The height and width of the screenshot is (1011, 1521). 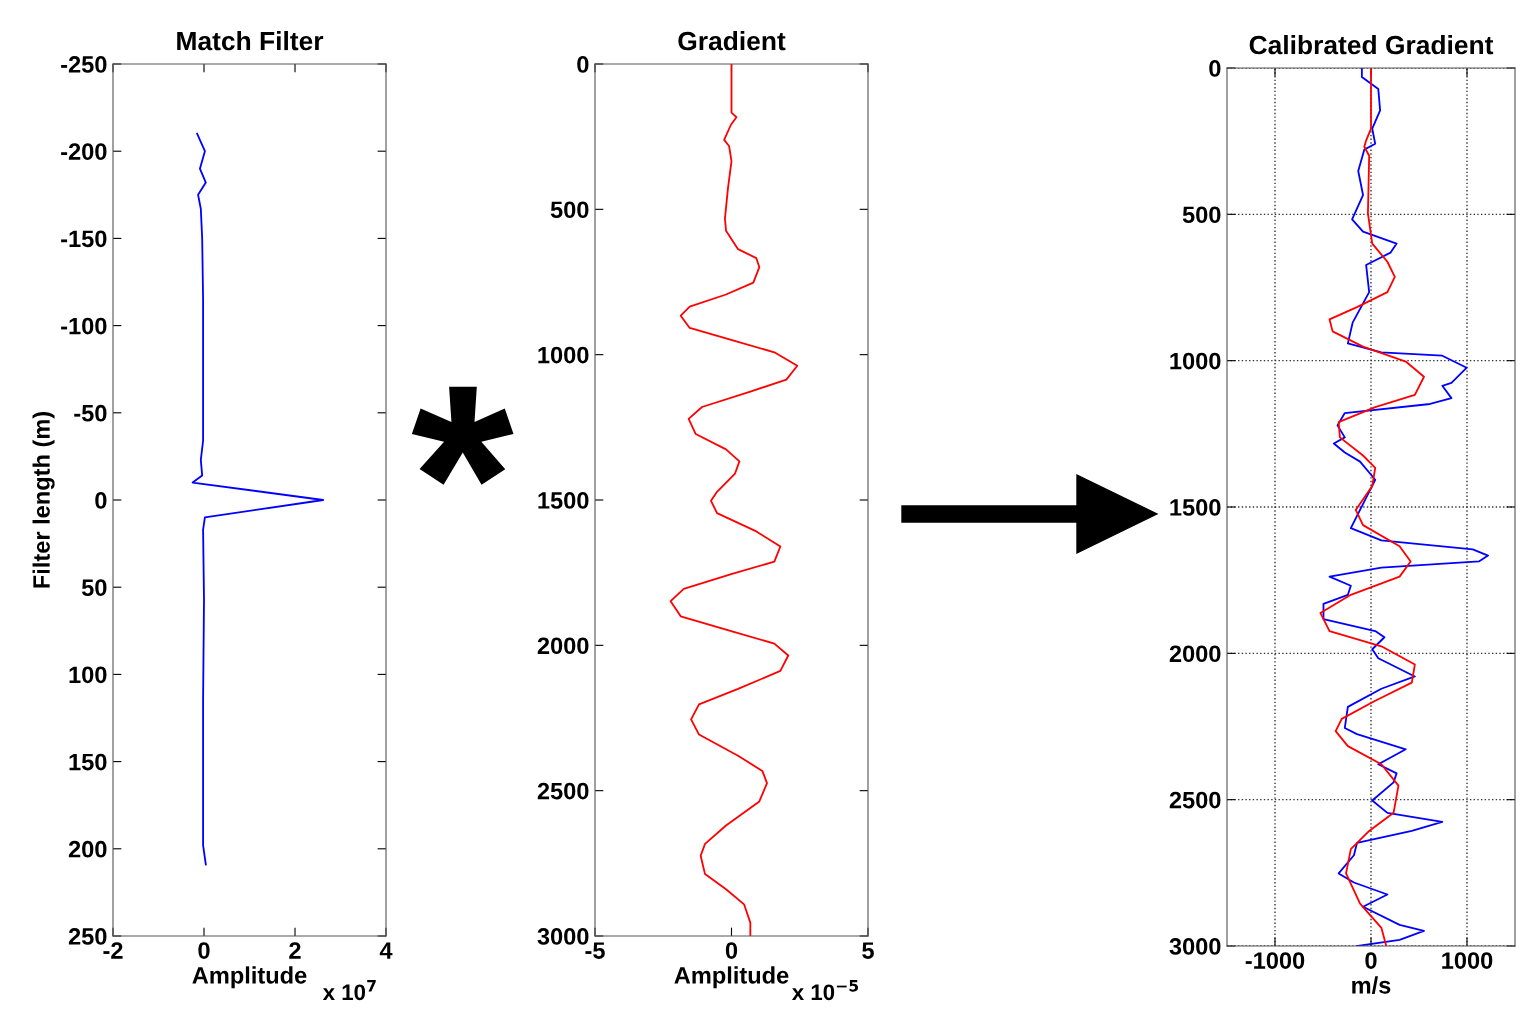 What do you see at coordinates (87, 849) in the screenshot?
I see `y-tick-label: 200` at bounding box center [87, 849].